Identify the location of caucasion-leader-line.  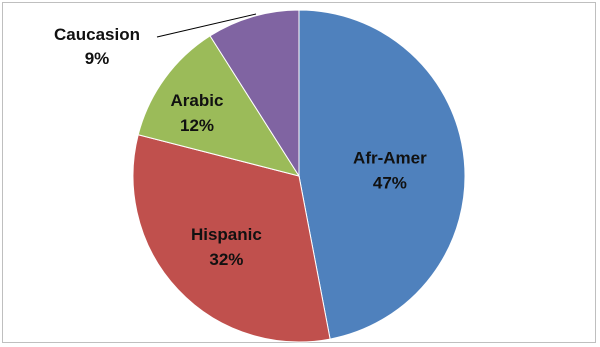
(206, 25).